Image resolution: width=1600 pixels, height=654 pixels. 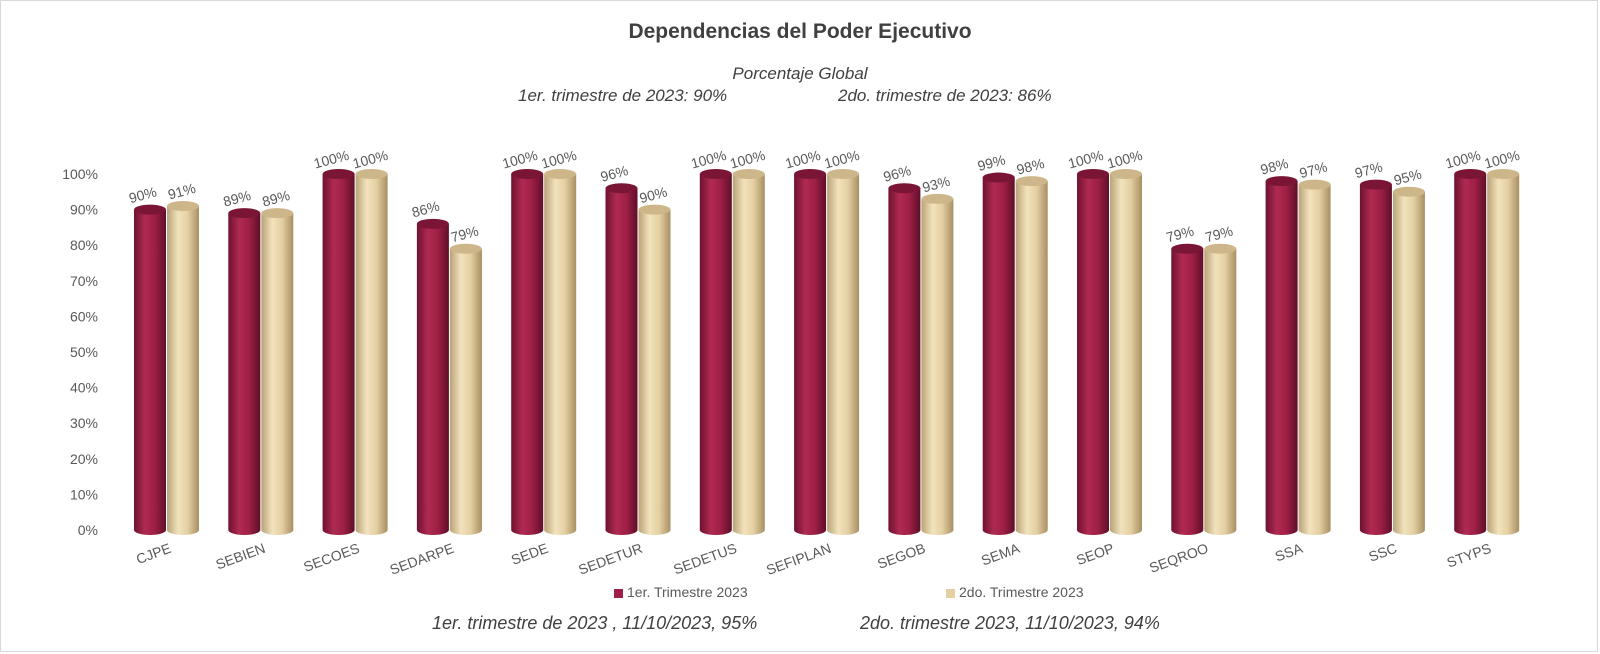 I want to click on bar-sebien-s2: 89%, so click(x=277, y=361).